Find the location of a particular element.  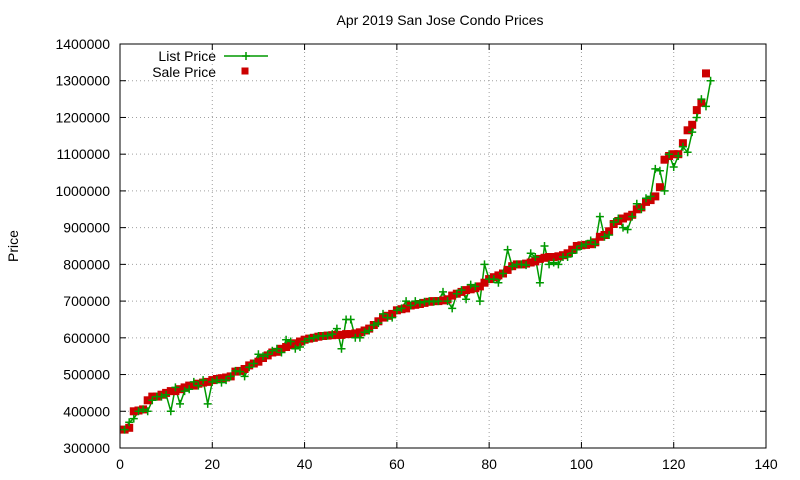

x-tick-label: 40 is located at coordinates (305, 464).